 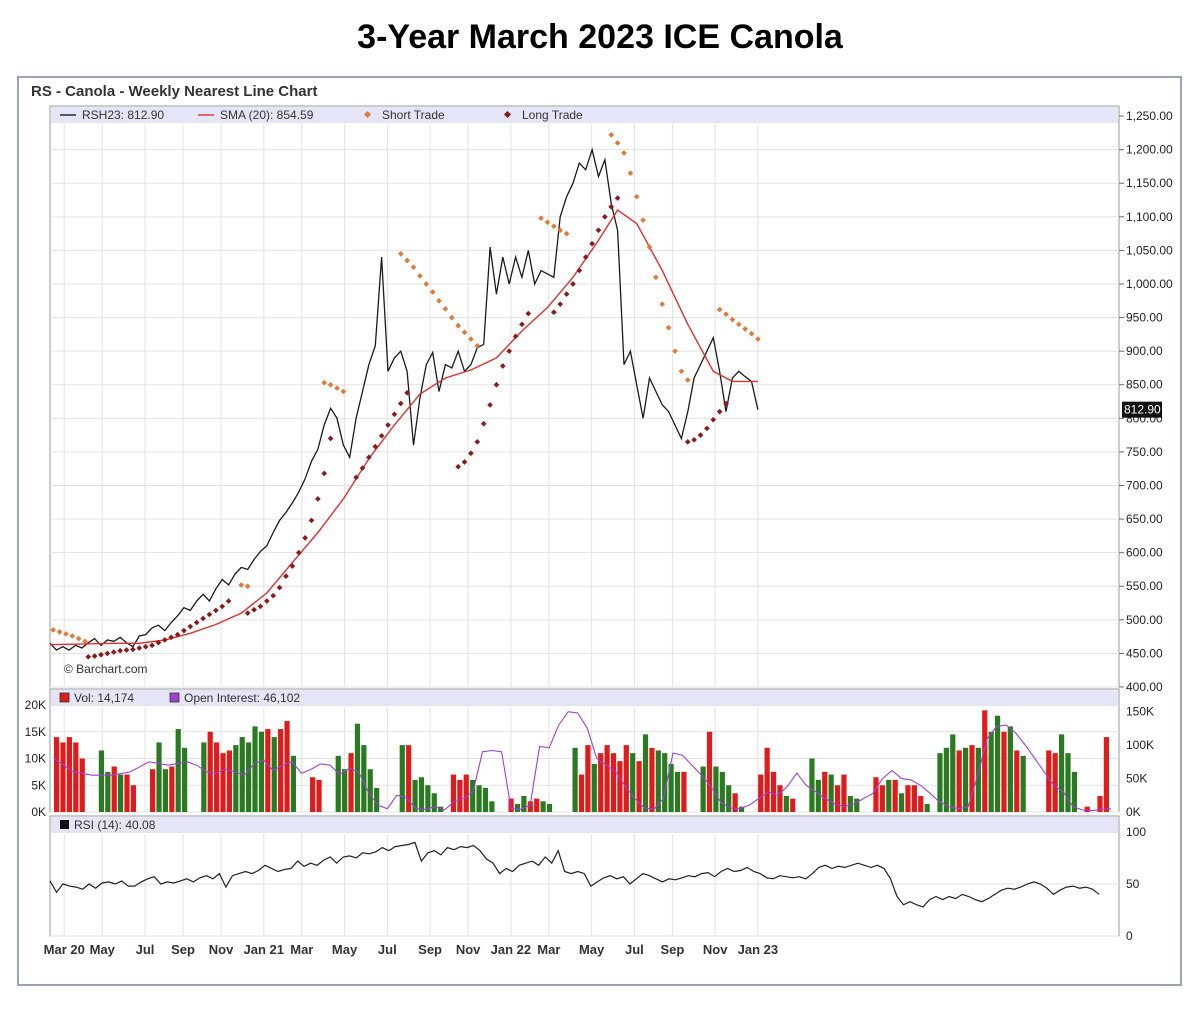 What do you see at coordinates (64, 697) in the screenshot?
I see `legend-volume-swatch` at bounding box center [64, 697].